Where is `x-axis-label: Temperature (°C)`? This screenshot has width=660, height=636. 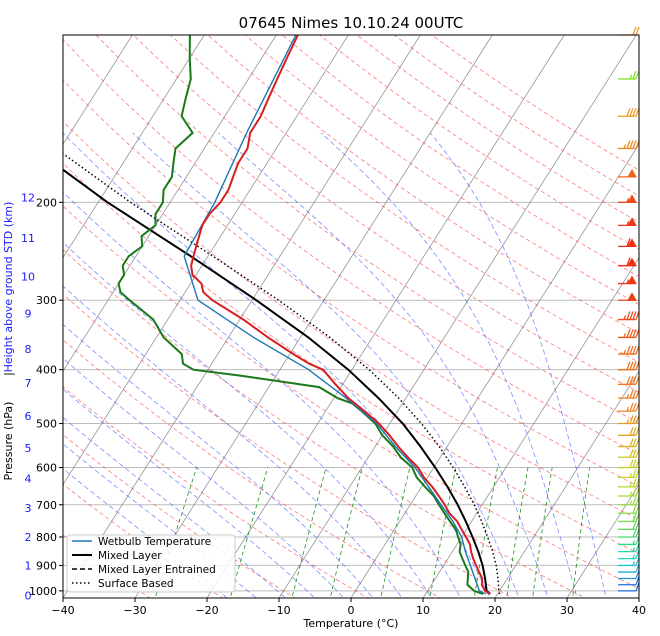 x-axis-label: Temperature (°C) is located at coordinates (351, 623).